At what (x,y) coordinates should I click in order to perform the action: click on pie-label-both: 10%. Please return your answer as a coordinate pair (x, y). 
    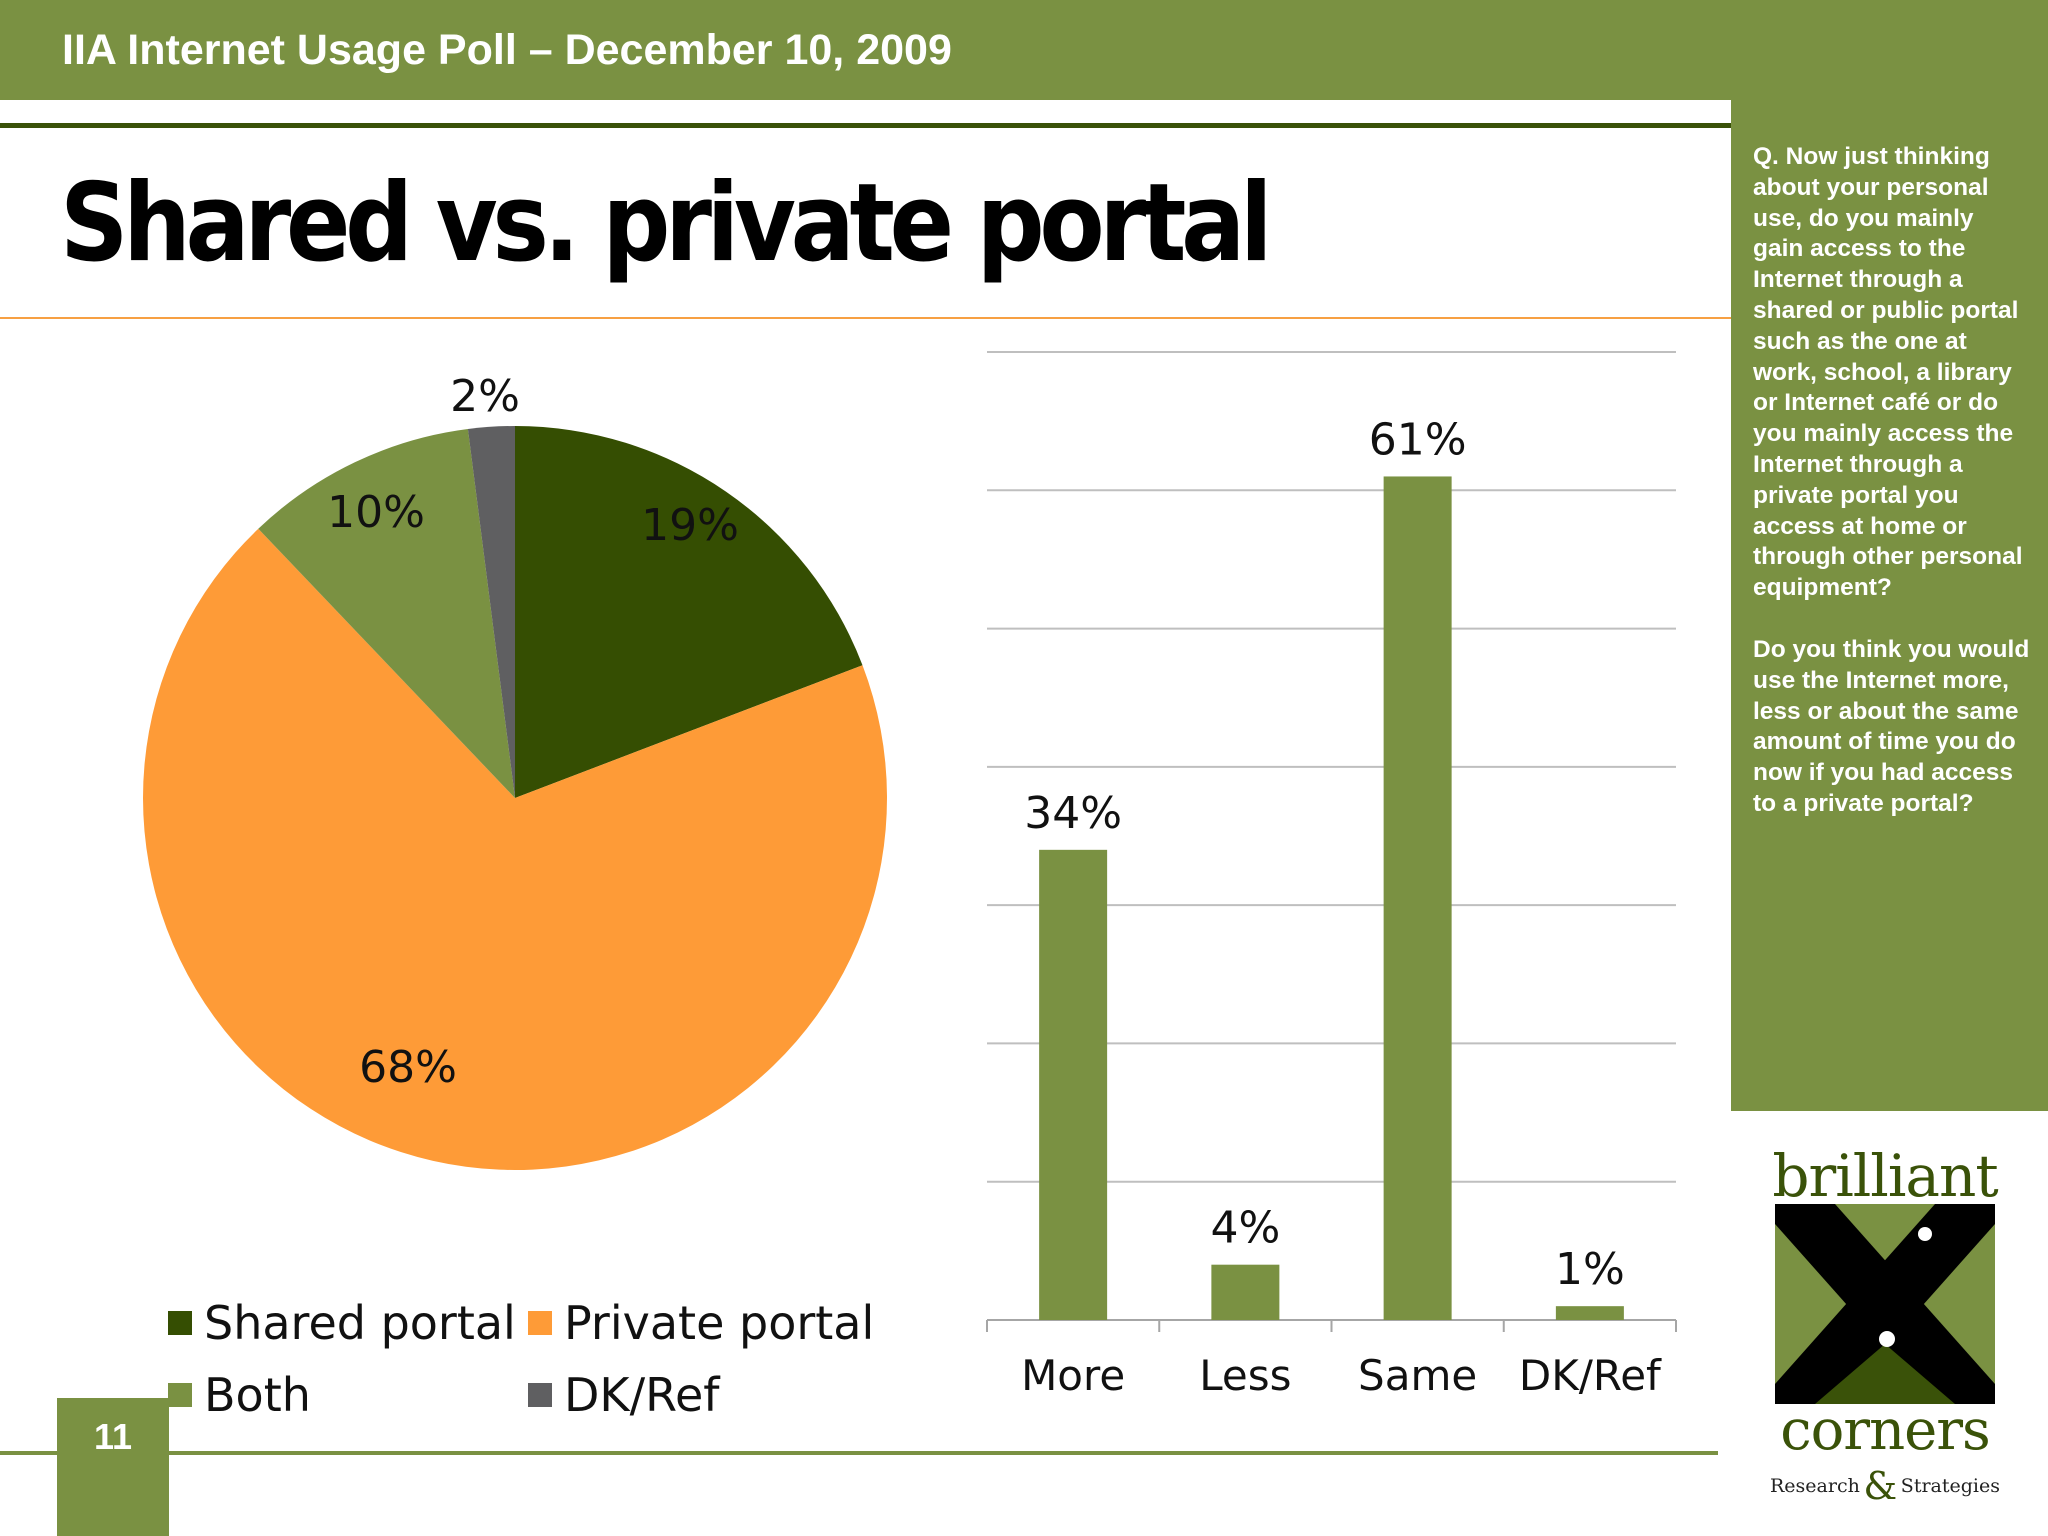
    Looking at the image, I should click on (376, 512).